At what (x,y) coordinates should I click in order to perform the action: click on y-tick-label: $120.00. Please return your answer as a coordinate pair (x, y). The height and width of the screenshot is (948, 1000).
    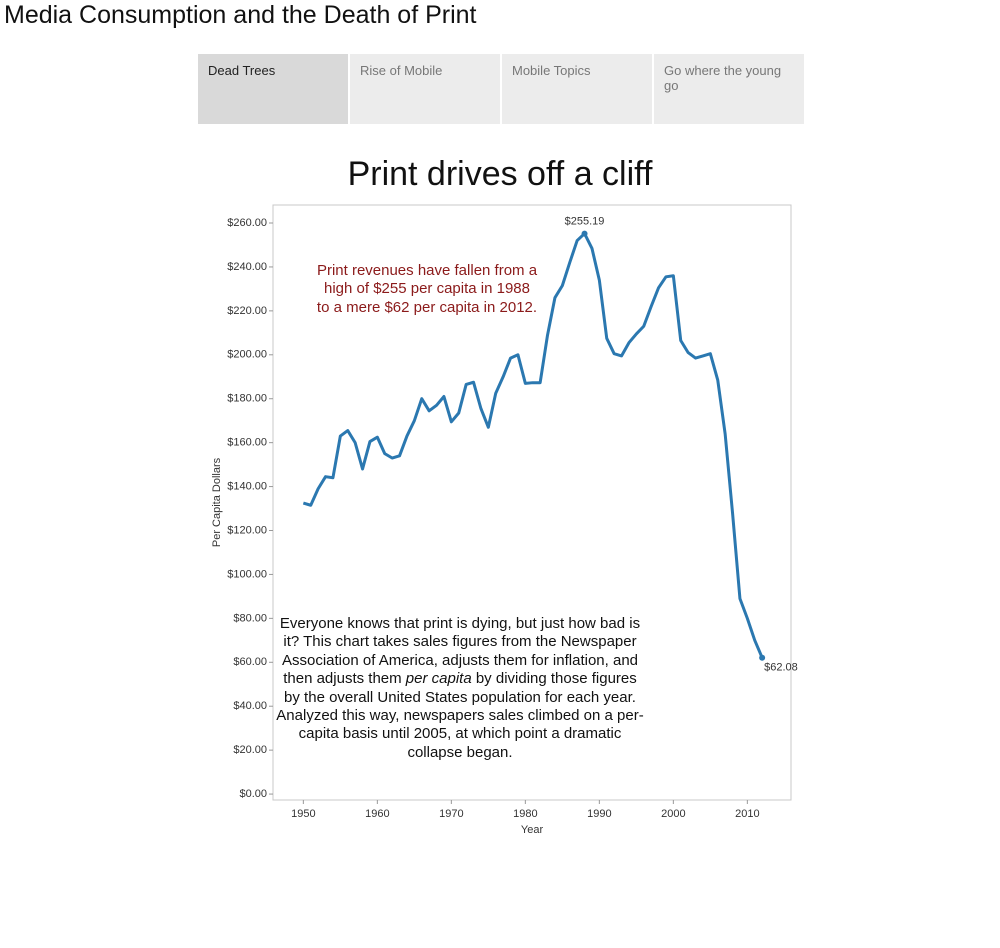
    Looking at the image, I should click on (247, 530).